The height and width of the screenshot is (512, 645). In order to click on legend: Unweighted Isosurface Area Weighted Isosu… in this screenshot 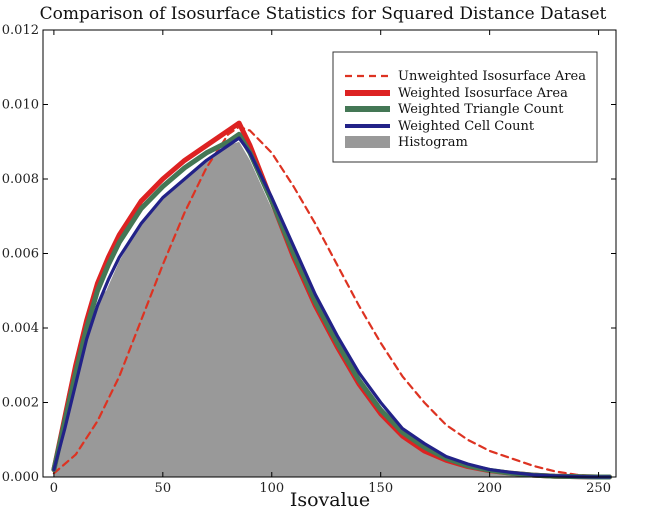, I will do `click(465, 107)`.